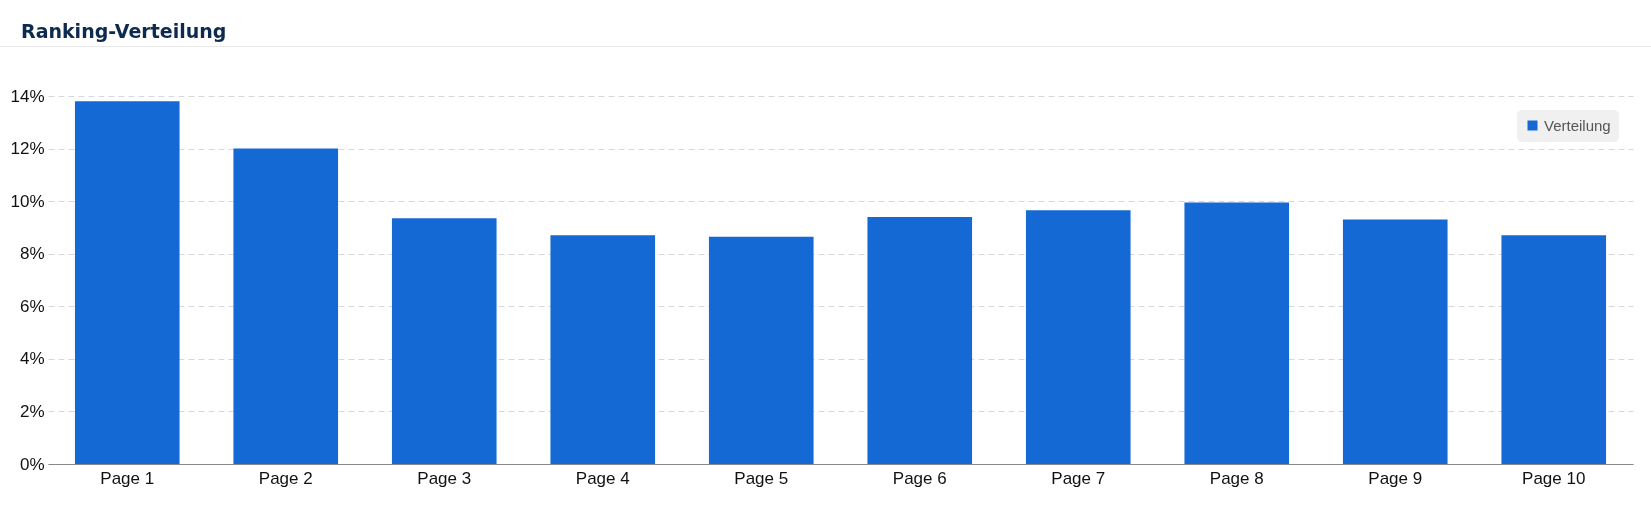 Image resolution: width=1651 pixels, height=523 pixels. Describe the element at coordinates (919, 478) in the screenshot. I see `x-tick-label: Page 6` at that location.